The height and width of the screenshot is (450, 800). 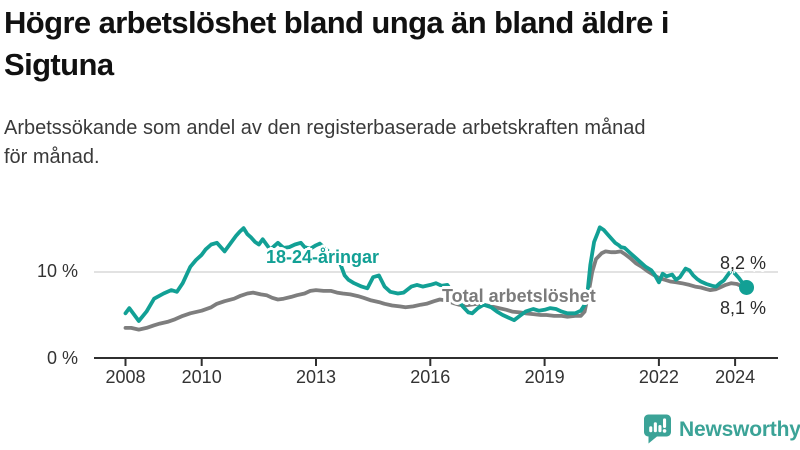 What do you see at coordinates (735, 377) in the screenshot?
I see `x-tick-label: 2024` at bounding box center [735, 377].